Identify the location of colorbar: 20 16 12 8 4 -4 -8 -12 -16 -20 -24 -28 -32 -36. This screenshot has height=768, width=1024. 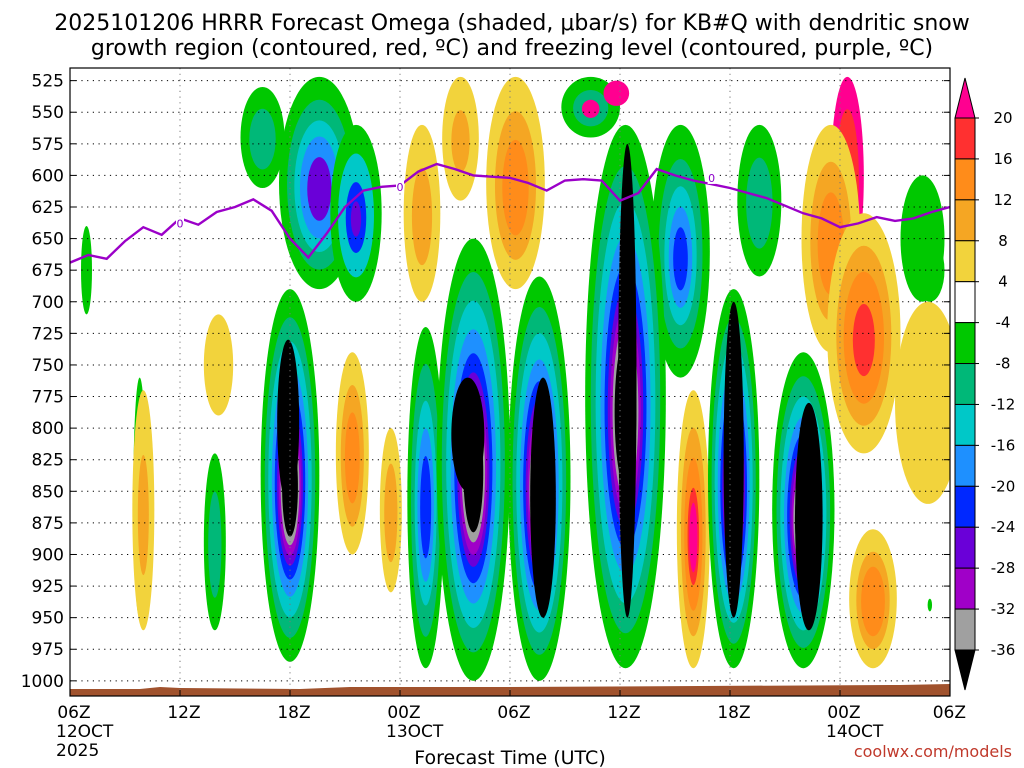
(985, 384).